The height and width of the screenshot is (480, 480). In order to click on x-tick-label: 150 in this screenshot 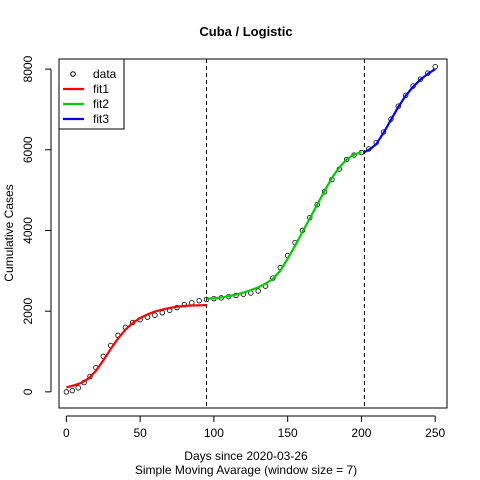, I will do `click(288, 433)`.